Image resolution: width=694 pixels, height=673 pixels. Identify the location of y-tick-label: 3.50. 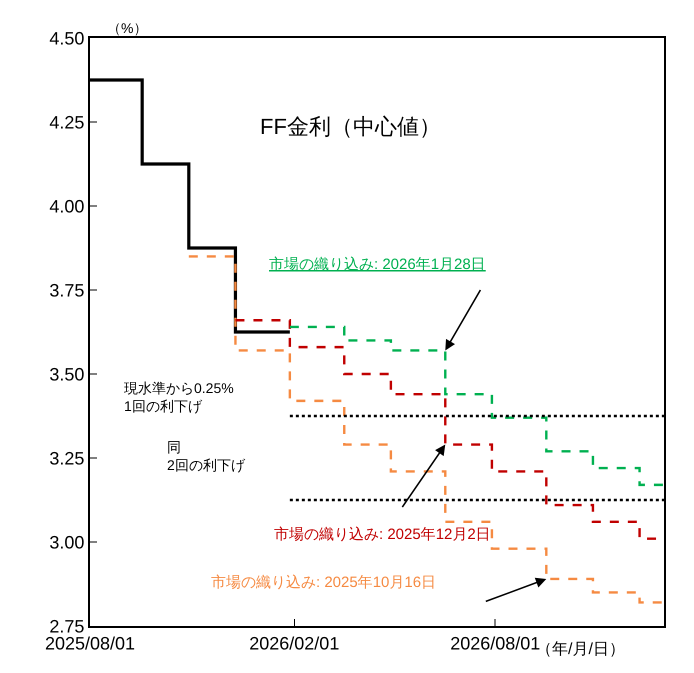
(66, 374).